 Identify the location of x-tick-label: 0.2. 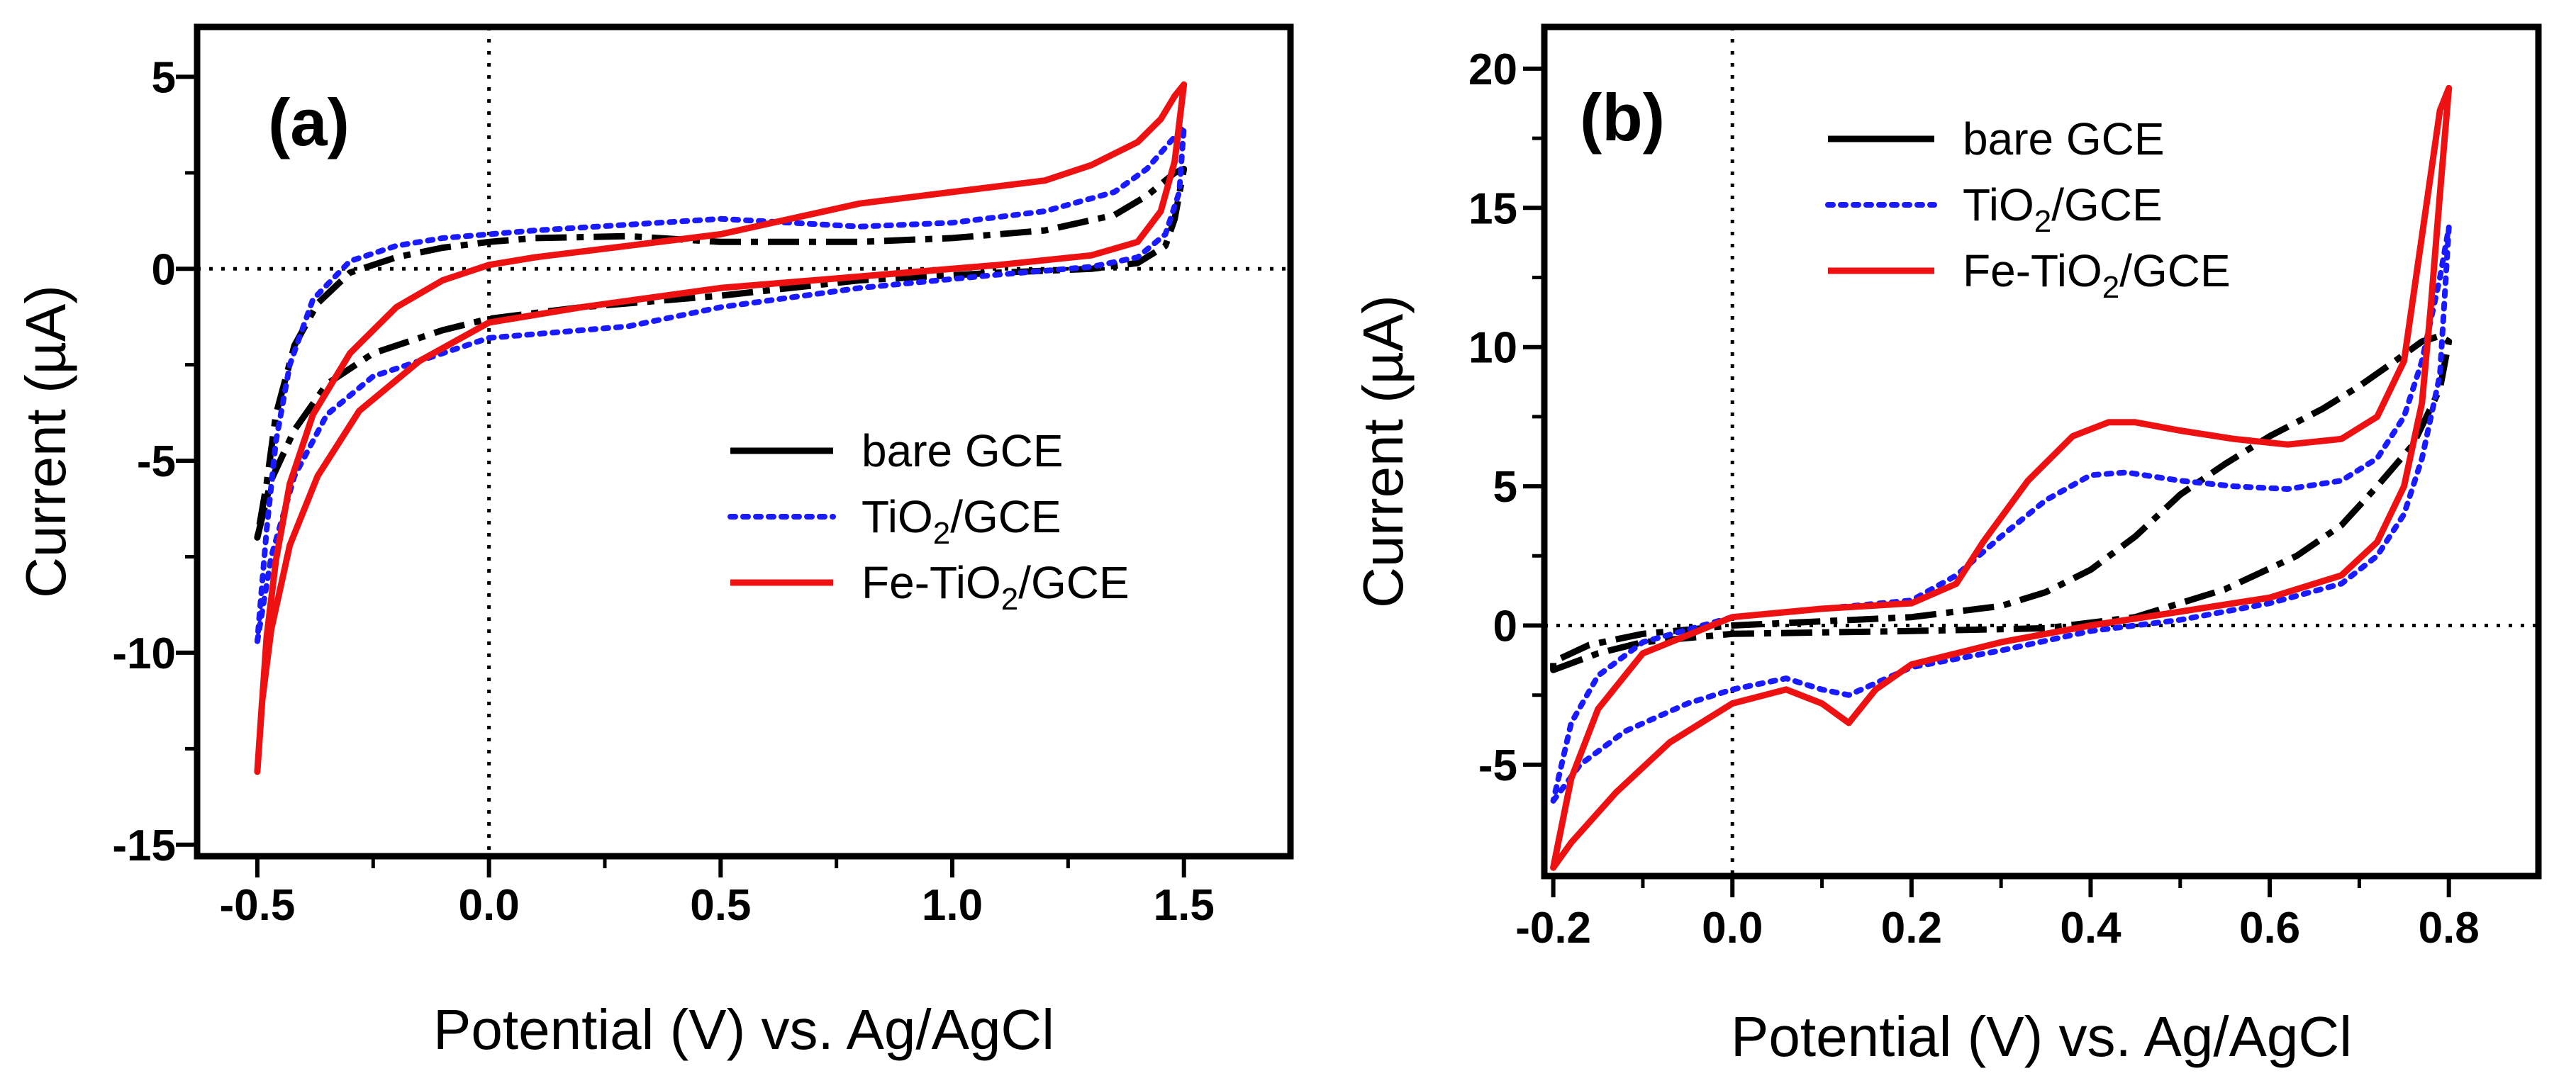
(1912, 929).